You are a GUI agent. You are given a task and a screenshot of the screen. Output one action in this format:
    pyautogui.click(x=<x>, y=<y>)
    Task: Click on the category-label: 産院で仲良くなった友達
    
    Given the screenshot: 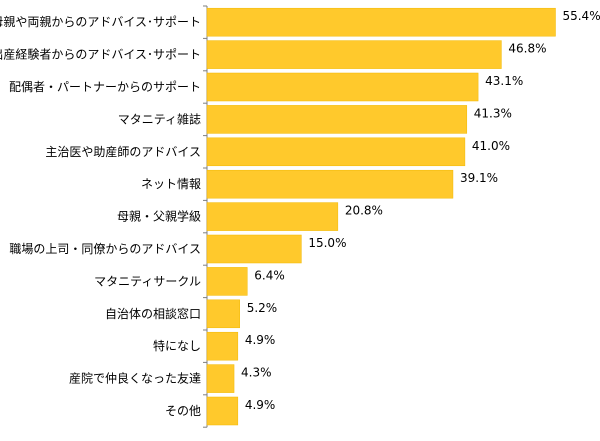 What is the action you would take?
    pyautogui.click(x=135, y=378)
    